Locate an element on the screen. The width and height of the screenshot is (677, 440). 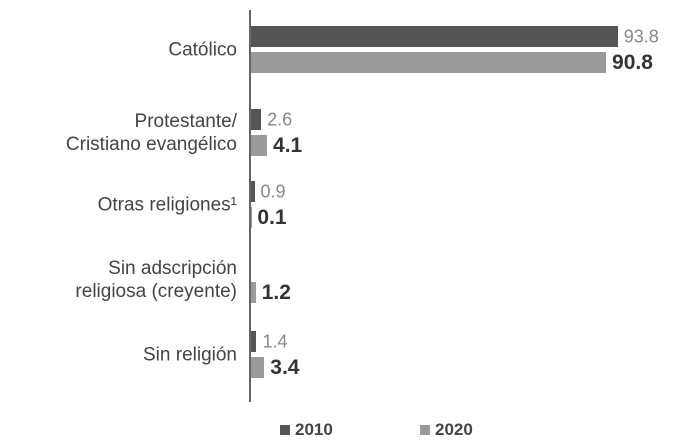
category-label: Católico is located at coordinates (202, 50).